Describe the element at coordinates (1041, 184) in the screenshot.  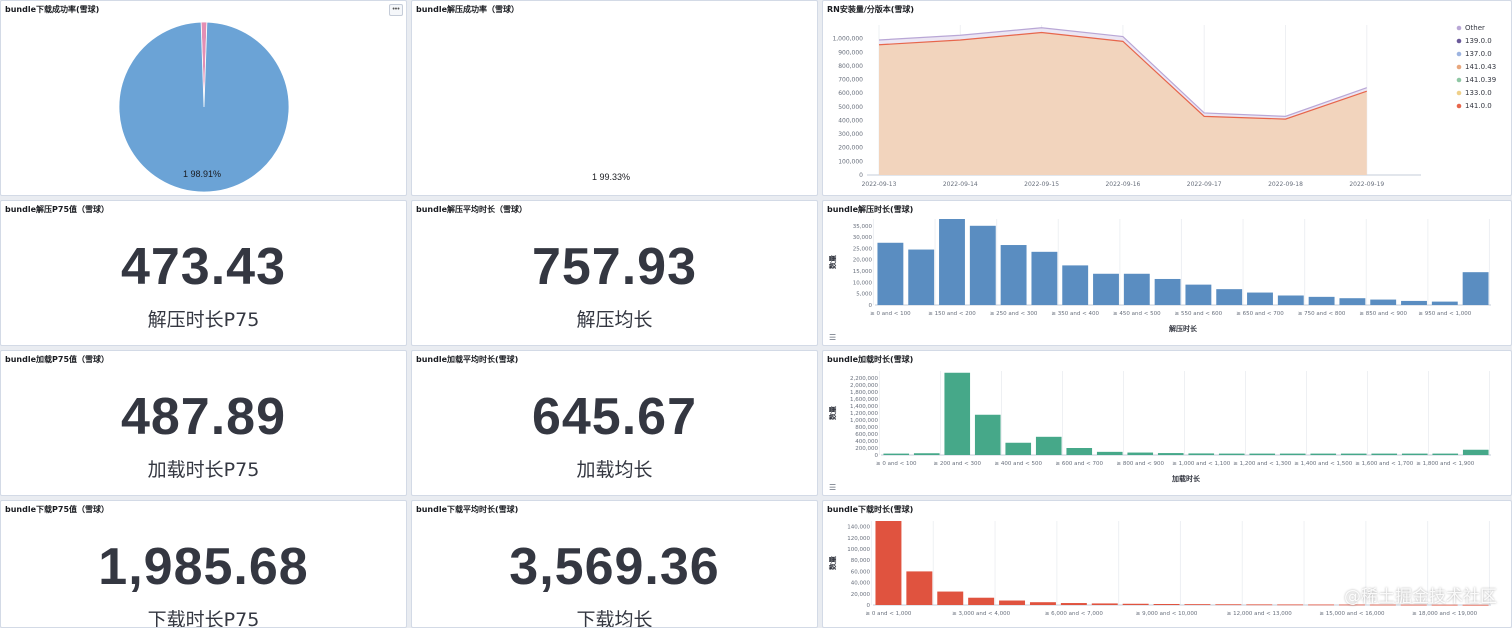
I see `x-tick-label: 2022-09-15` at that location.